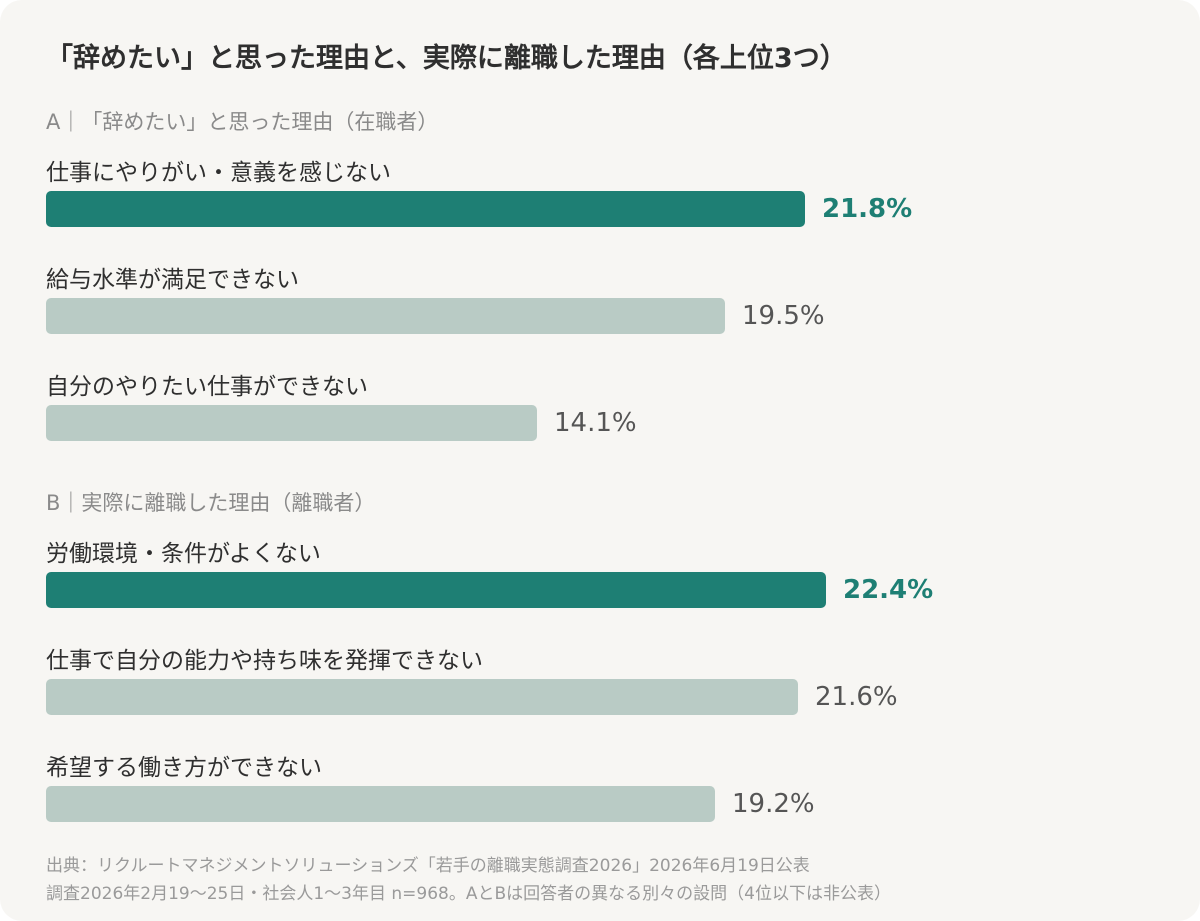 This screenshot has height=921, width=1200. Describe the element at coordinates (207, 387) in the screenshot. I see `bar-label: 自分のやりたい仕事ができない` at that location.